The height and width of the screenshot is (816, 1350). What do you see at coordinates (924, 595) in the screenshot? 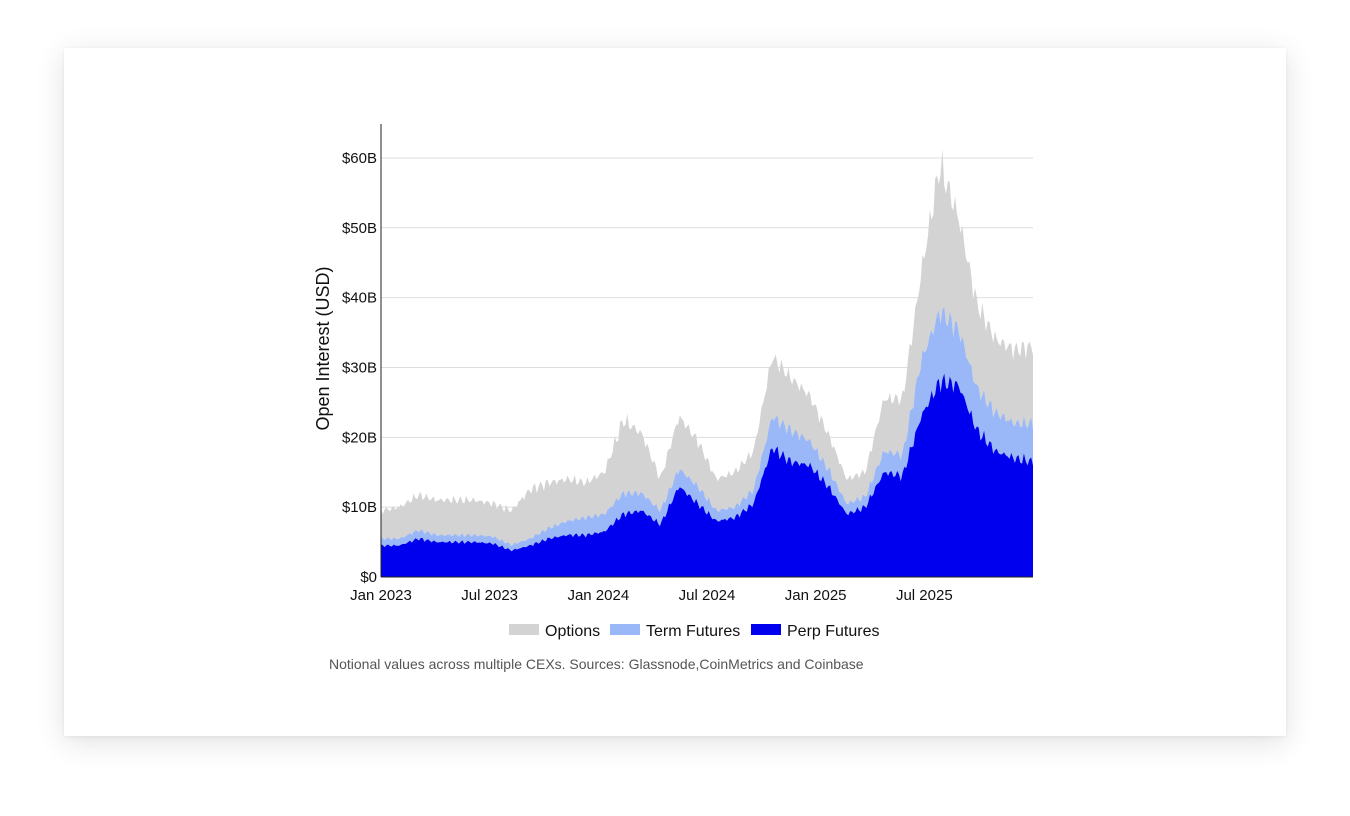
I see `x-tick-label: Jul 2025` at bounding box center [924, 595].